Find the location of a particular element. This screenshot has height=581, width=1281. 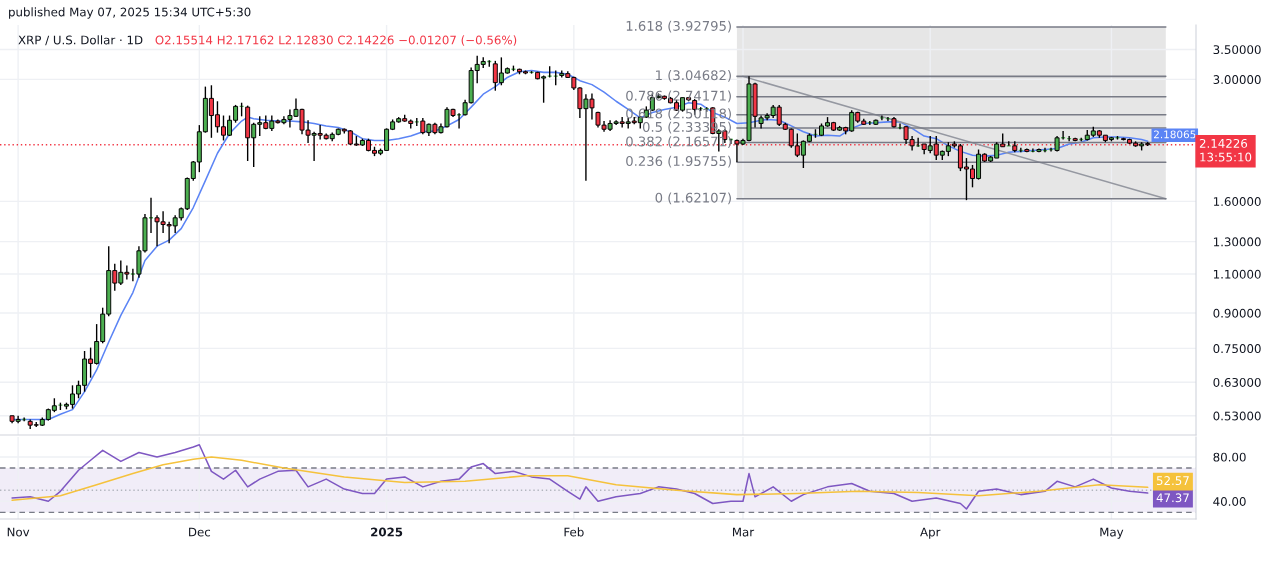

text: O2.15514 H2.17162 L2.12830 C2.14226 −0.01207 (−0.56%) is located at coordinates (336, 40).